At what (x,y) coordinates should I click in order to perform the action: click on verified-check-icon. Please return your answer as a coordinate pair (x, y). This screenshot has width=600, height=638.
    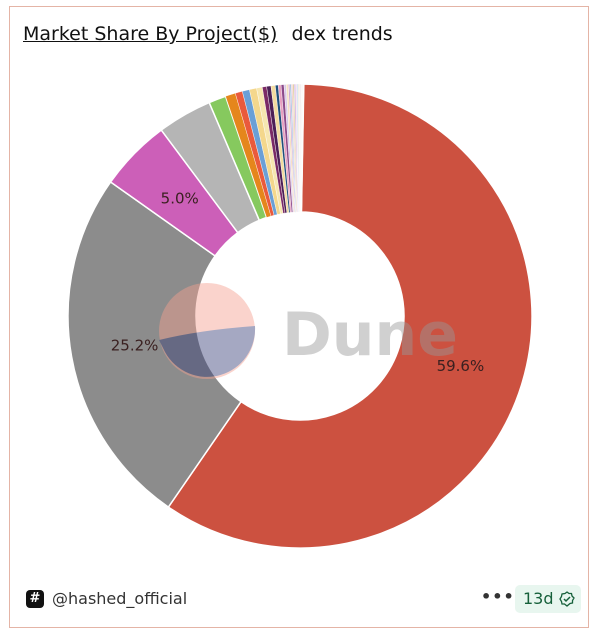
    Looking at the image, I should click on (567, 599).